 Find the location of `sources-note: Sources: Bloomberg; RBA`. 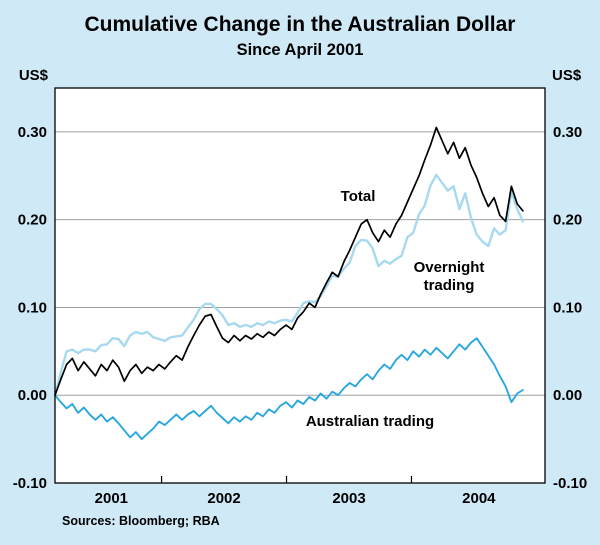

sources-note: Sources: Bloomberg; RBA is located at coordinates (141, 521).